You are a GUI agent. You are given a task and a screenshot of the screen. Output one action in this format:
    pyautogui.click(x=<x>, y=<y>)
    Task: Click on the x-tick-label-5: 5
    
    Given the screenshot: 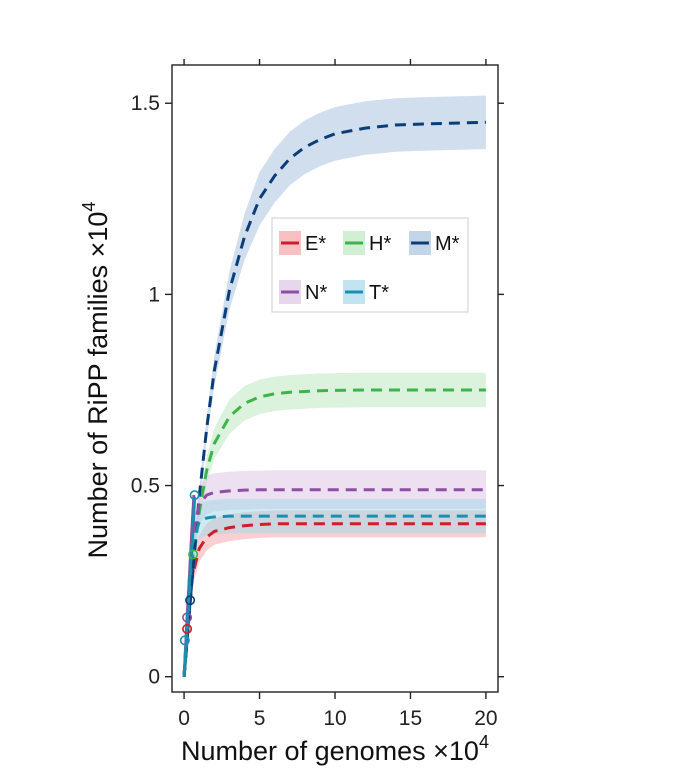 What is the action you would take?
    pyautogui.click(x=260, y=718)
    